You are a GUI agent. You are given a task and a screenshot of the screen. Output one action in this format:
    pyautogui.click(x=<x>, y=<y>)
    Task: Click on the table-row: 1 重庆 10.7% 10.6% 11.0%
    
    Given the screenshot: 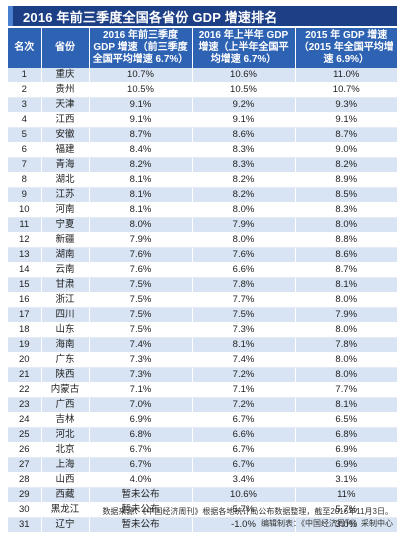 What is the action you would take?
    pyautogui.click(x=202, y=75)
    